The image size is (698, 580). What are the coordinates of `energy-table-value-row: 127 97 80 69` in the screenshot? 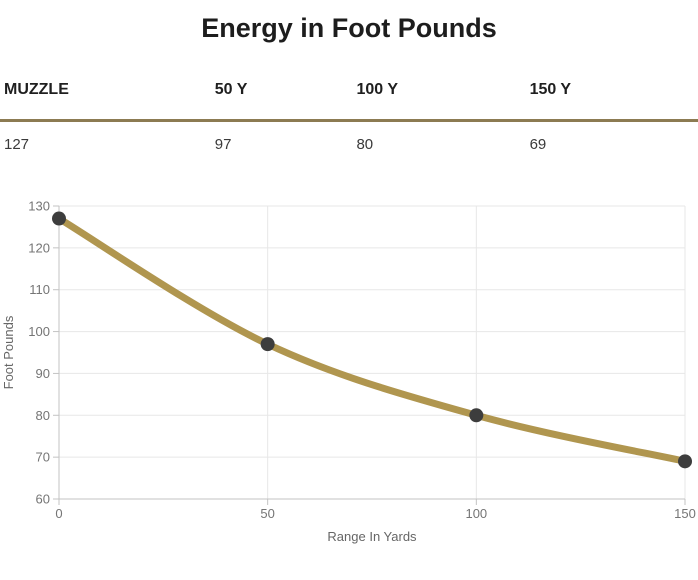 It's located at (349, 137).